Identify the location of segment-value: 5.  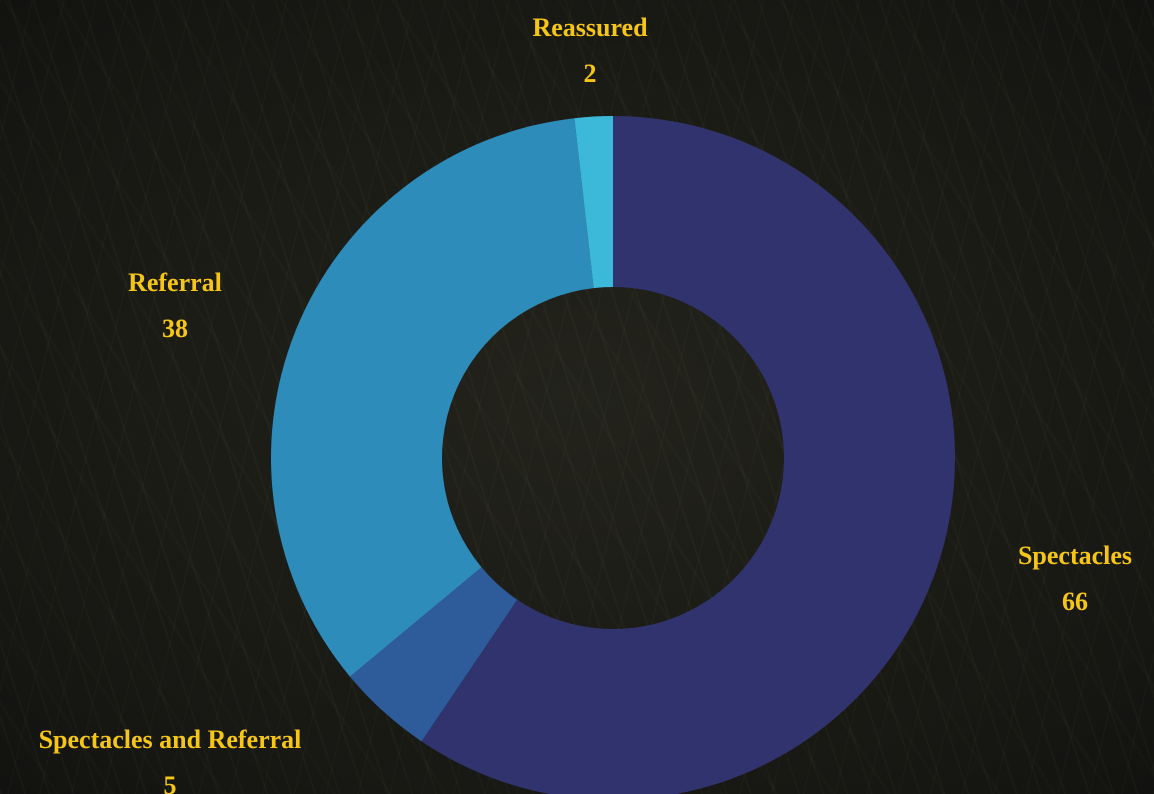
(170, 782).